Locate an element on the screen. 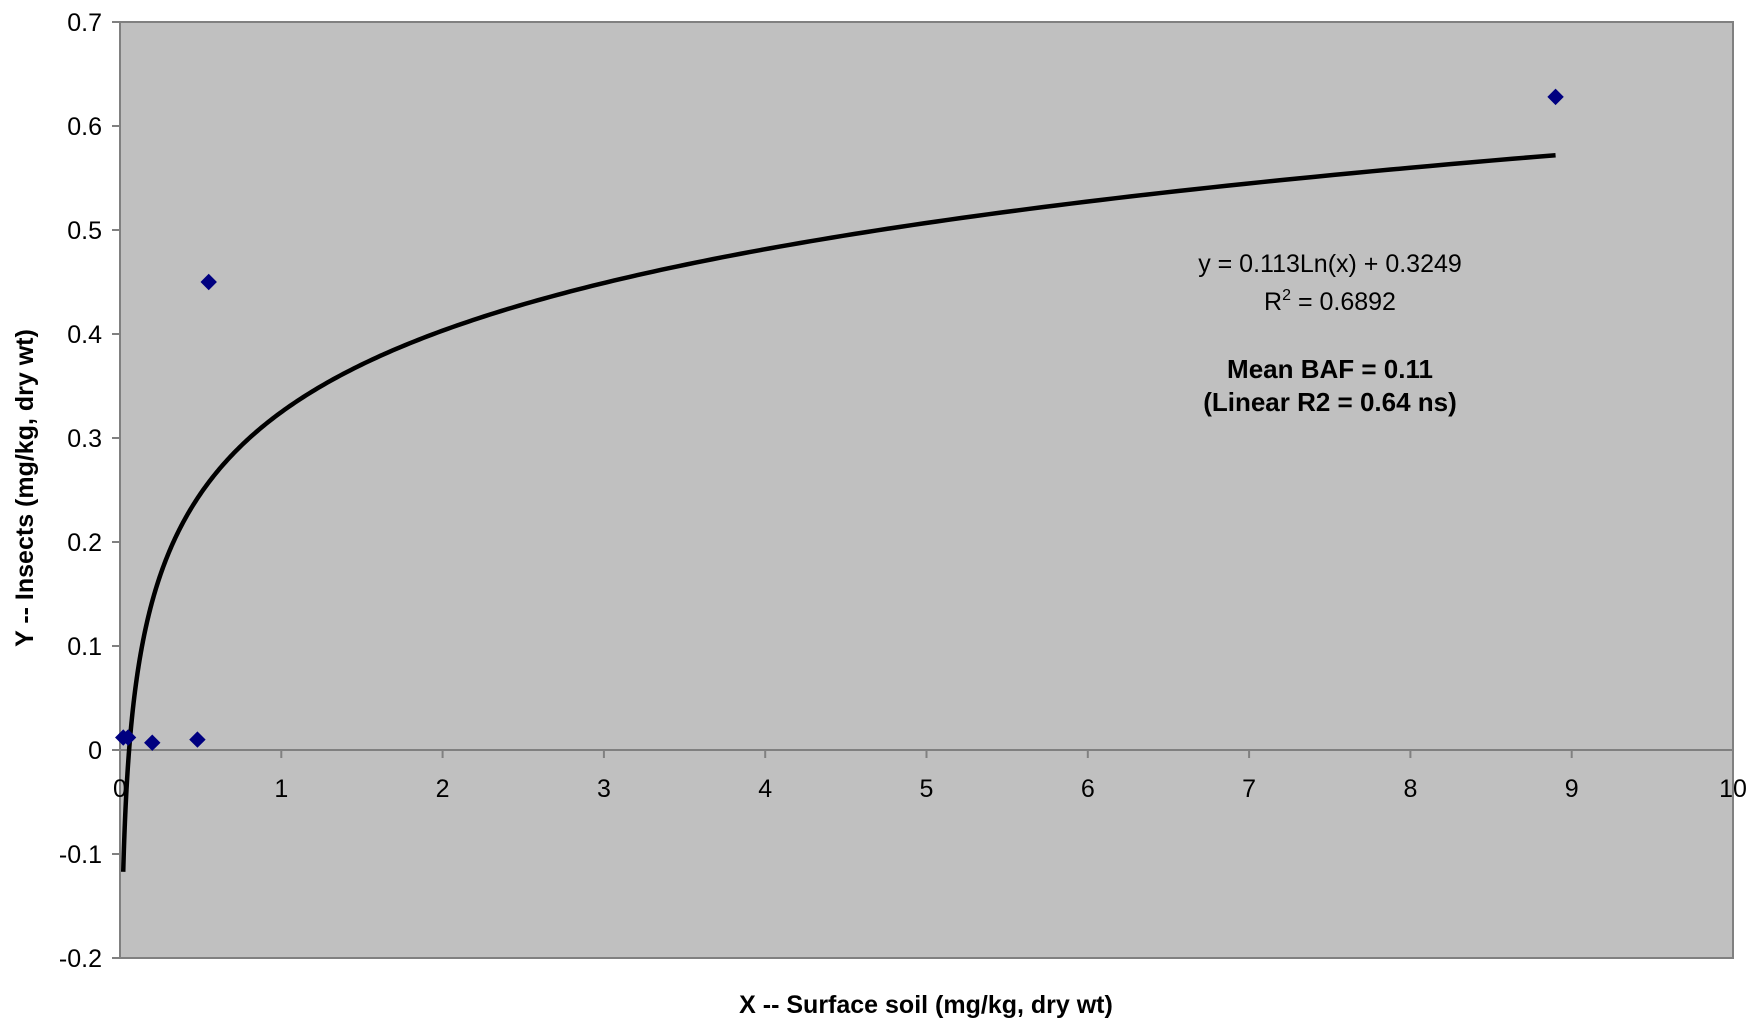  x-tick-label: 5 is located at coordinates (927, 789).